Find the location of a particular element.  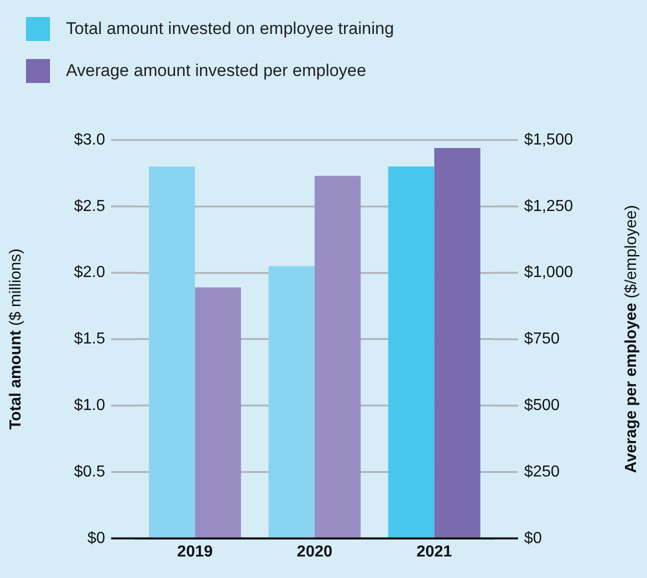

legend-label: Total amount invested on employee training is located at coordinates (229, 29).